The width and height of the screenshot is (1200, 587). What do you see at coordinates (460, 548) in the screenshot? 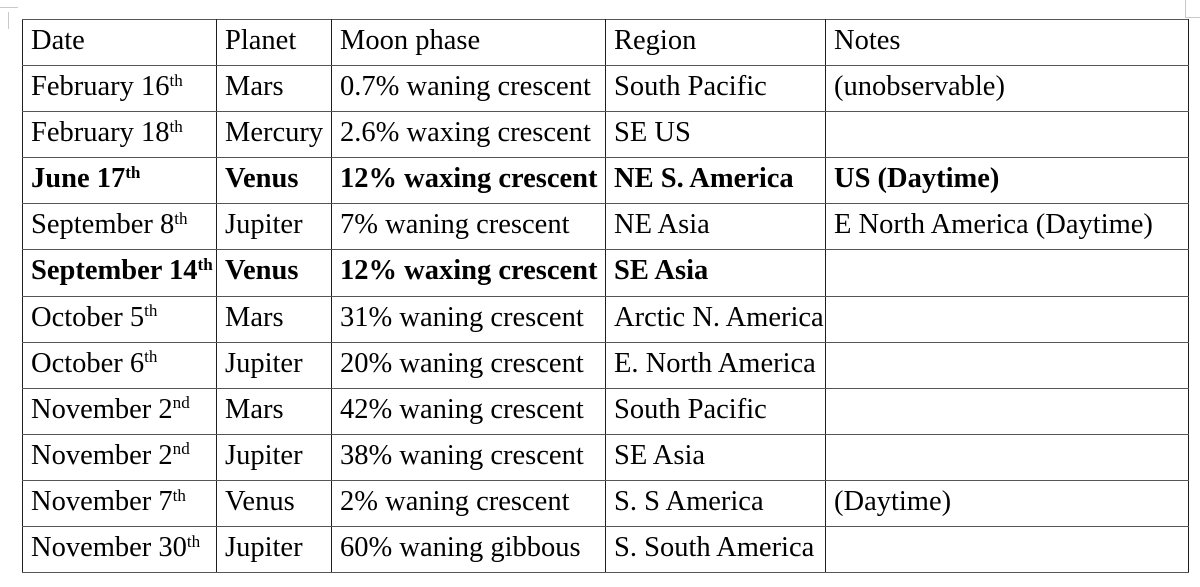
I see `moon-phase-cell-text: 60% waning gibbous` at bounding box center [460, 548].